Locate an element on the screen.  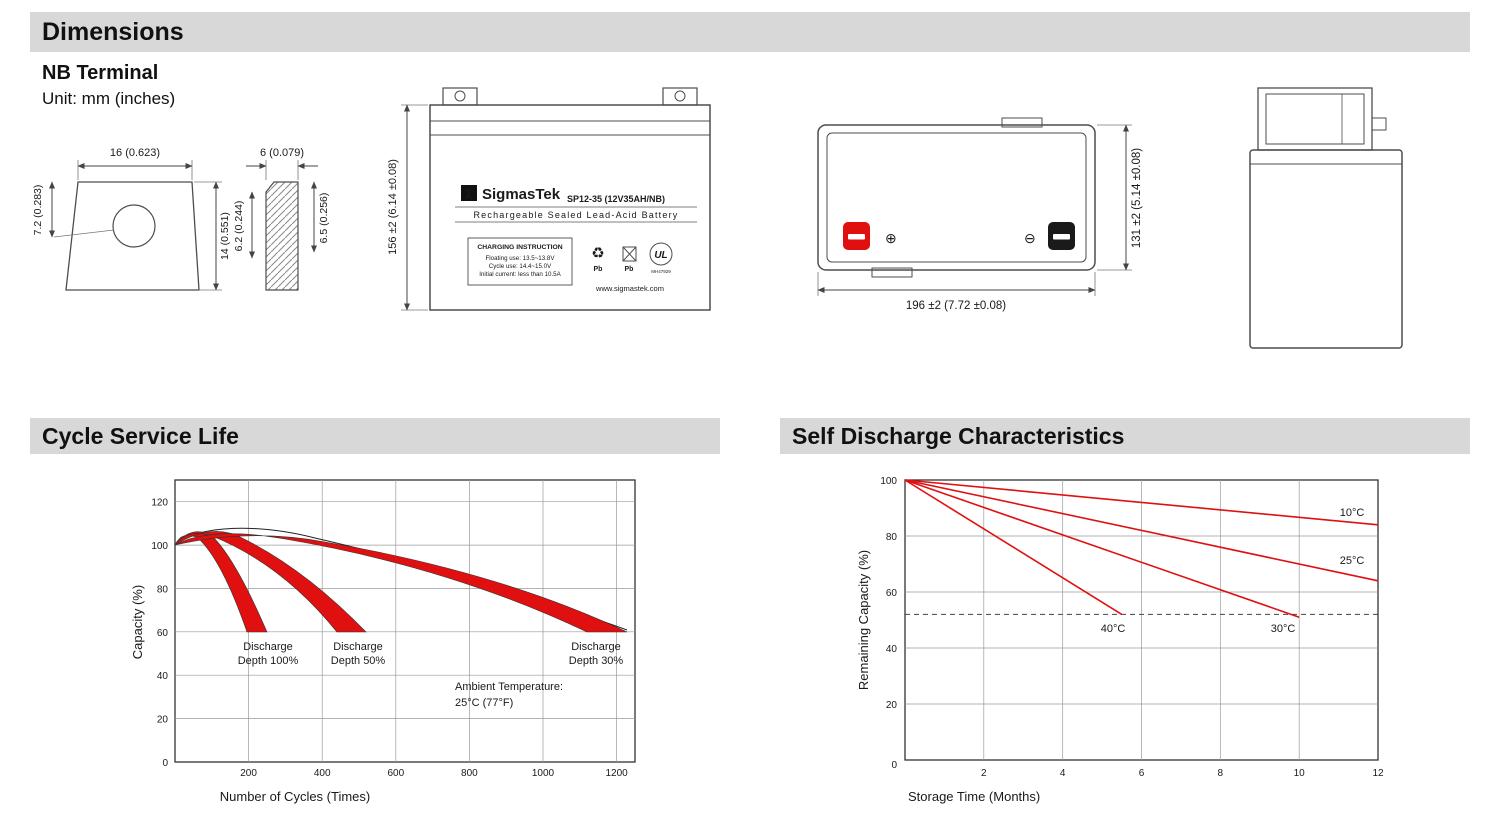
svg-text: 40°C is located at coordinates (1113, 629).